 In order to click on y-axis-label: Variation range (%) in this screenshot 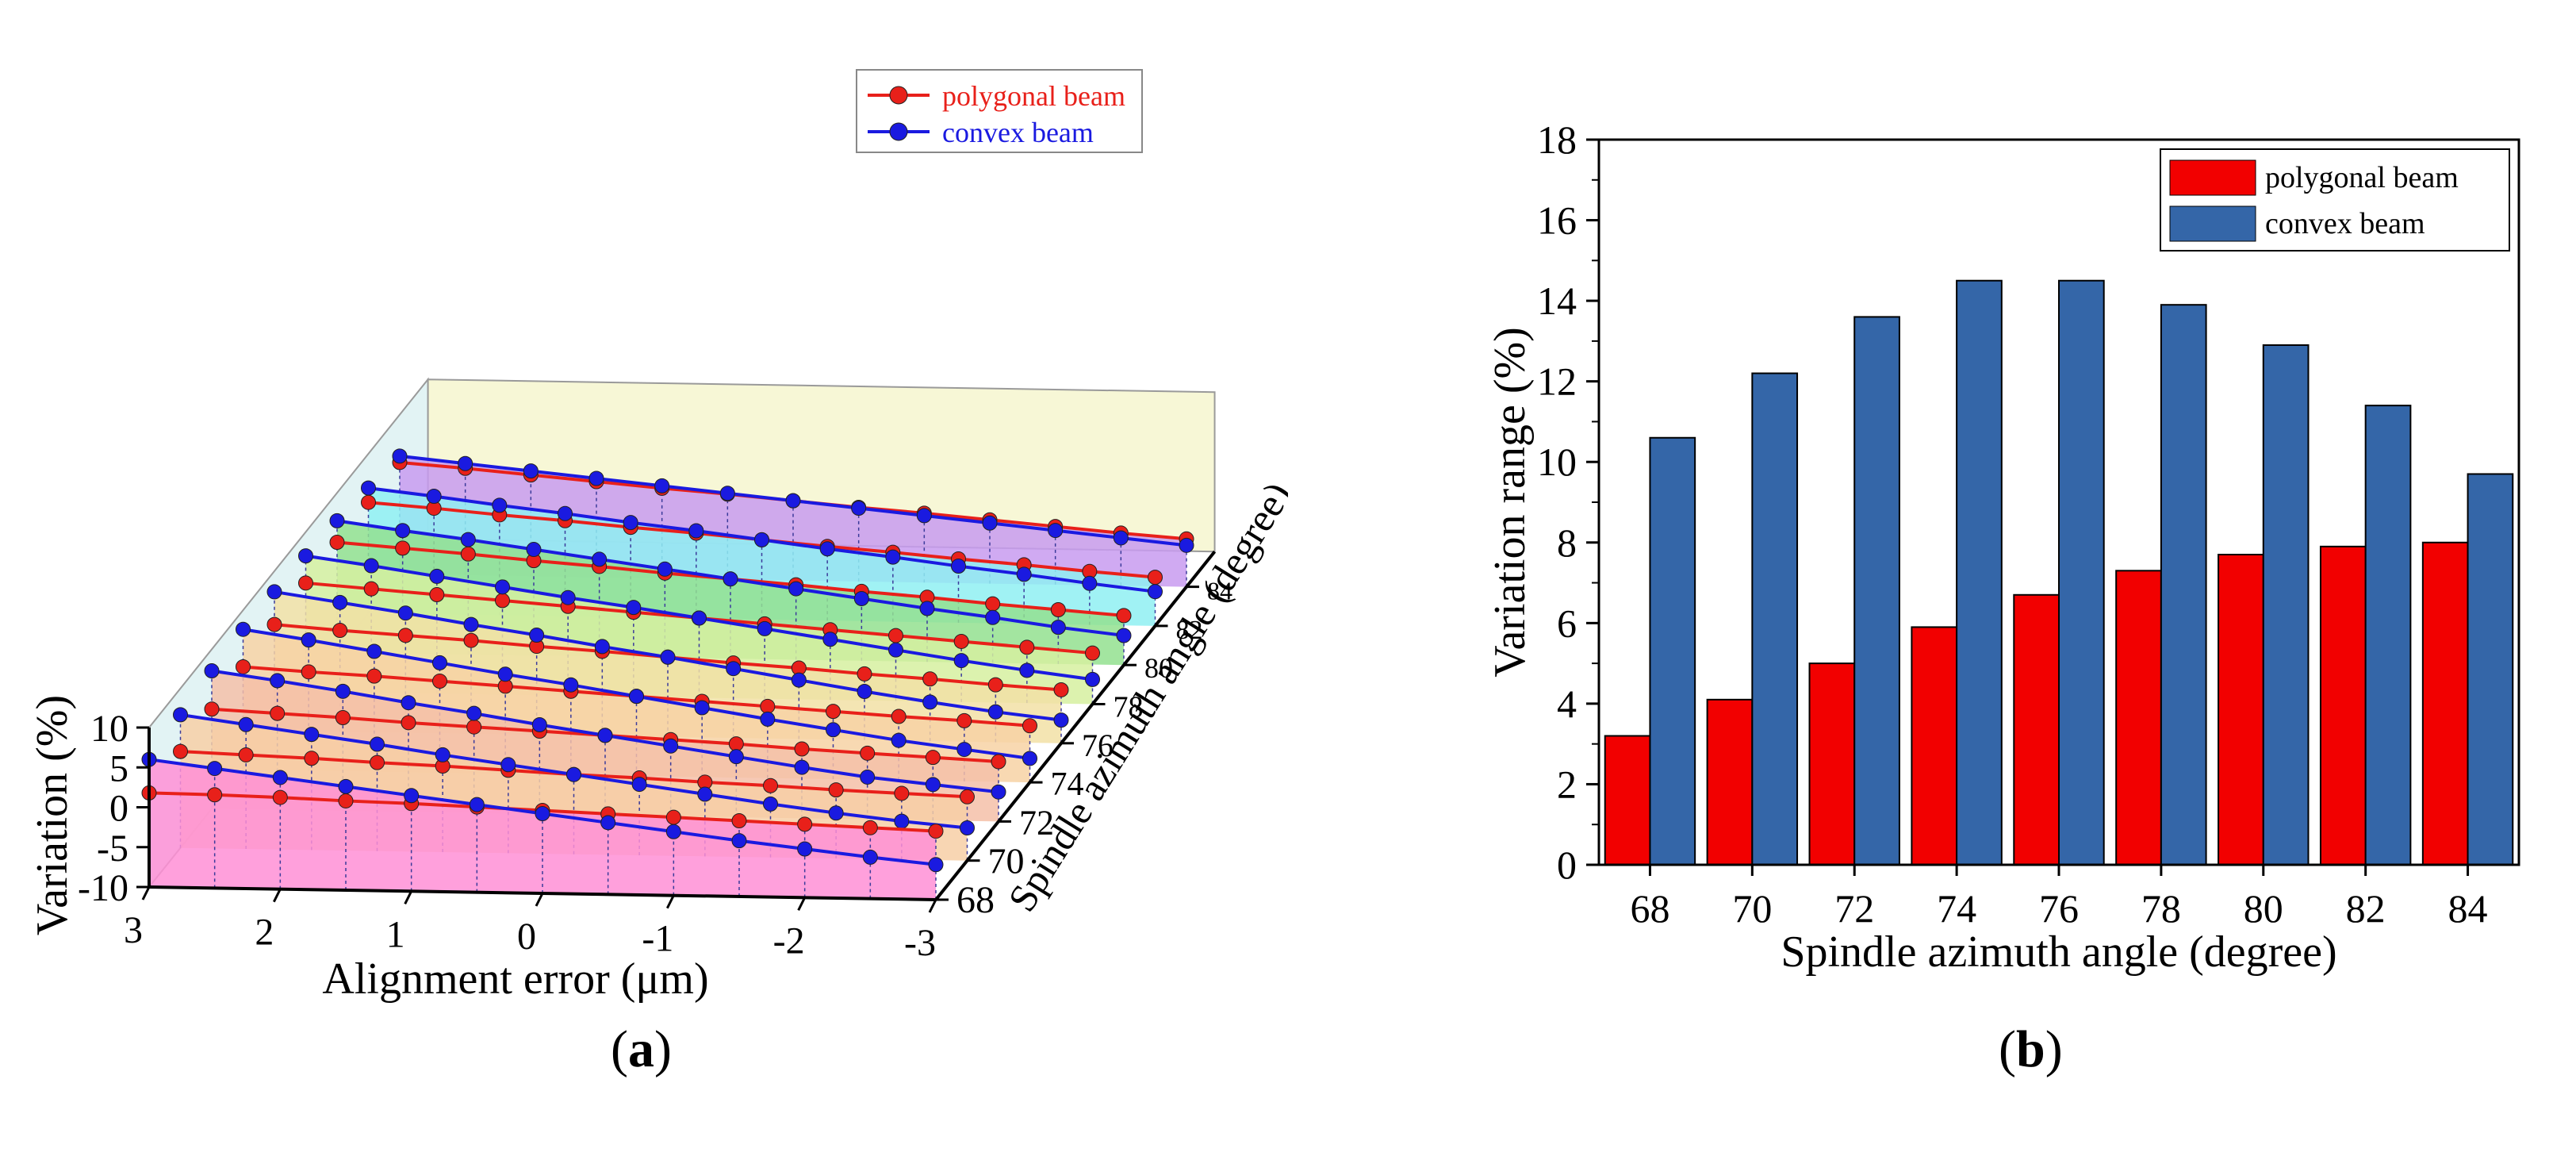, I will do `click(1510, 502)`.